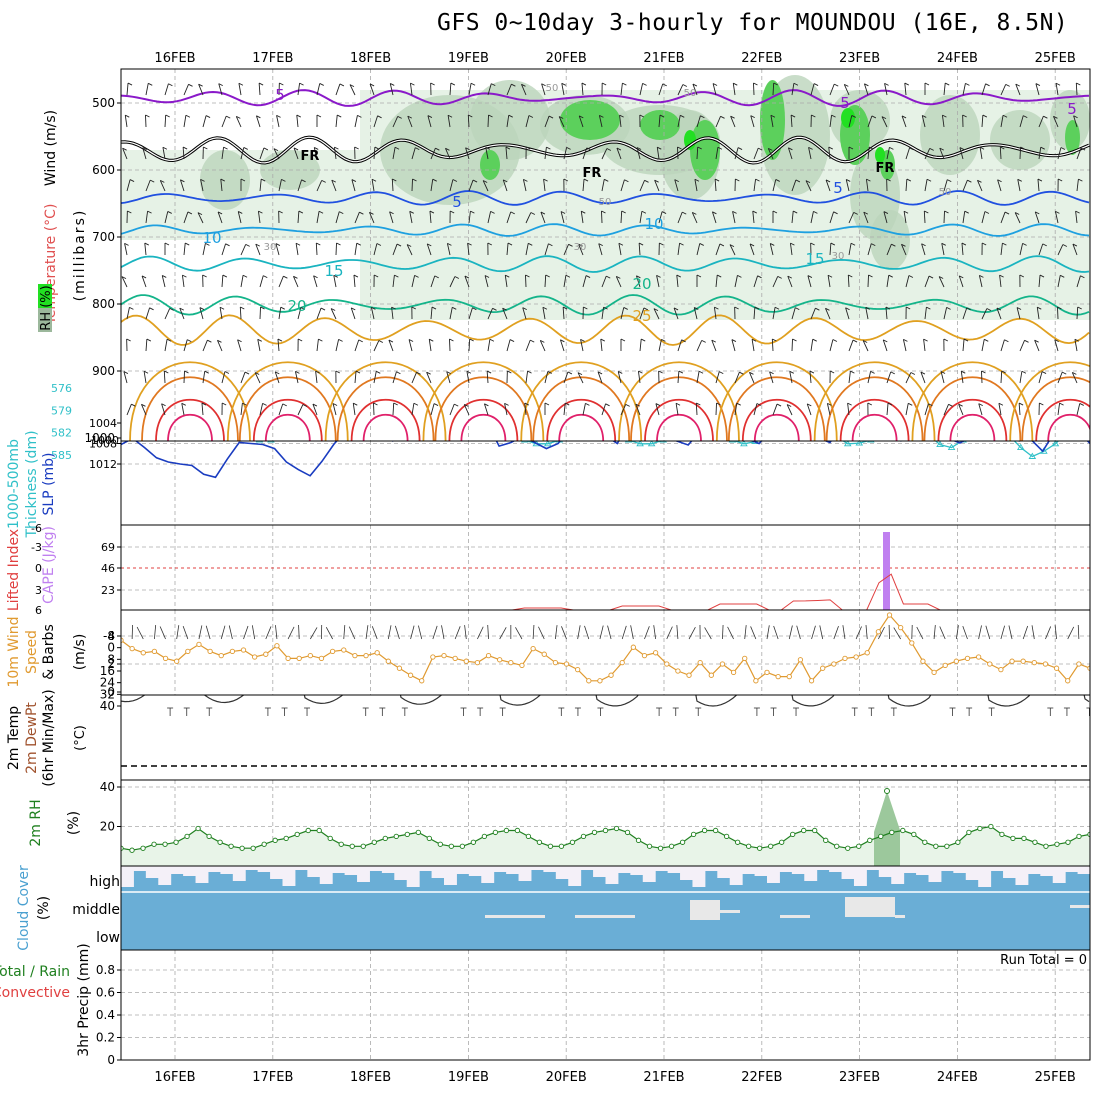  Describe the element at coordinates (24, 908) in the screenshot. I see `cloud-axis-label: Cloud Cover` at that location.